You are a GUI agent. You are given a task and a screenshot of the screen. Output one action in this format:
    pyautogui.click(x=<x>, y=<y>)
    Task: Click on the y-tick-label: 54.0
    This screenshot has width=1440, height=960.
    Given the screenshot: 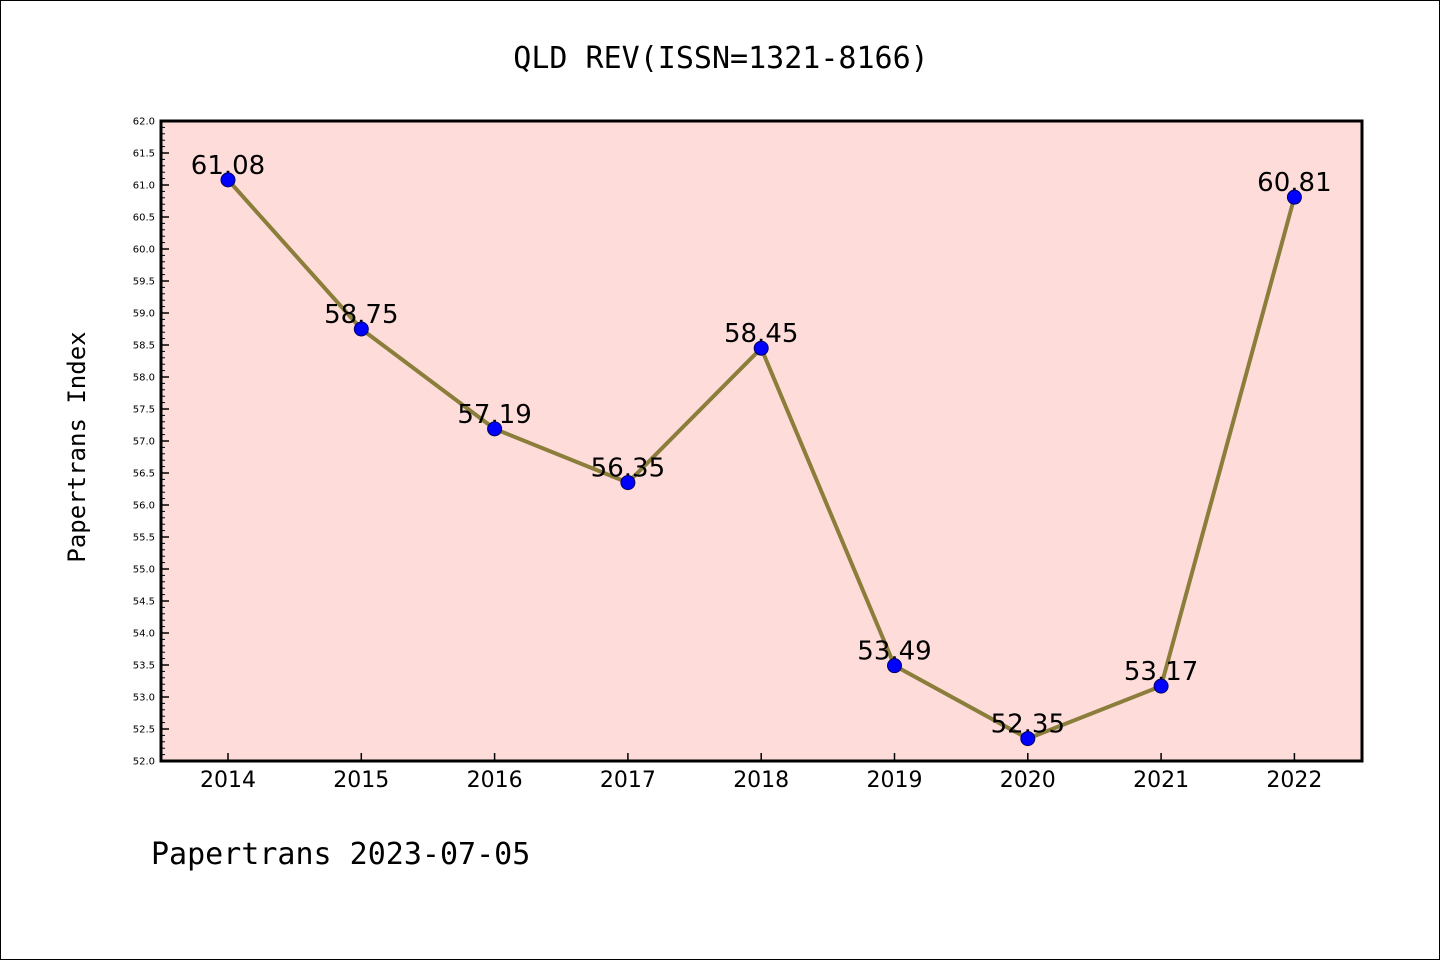 What is the action you would take?
    pyautogui.click(x=144, y=634)
    